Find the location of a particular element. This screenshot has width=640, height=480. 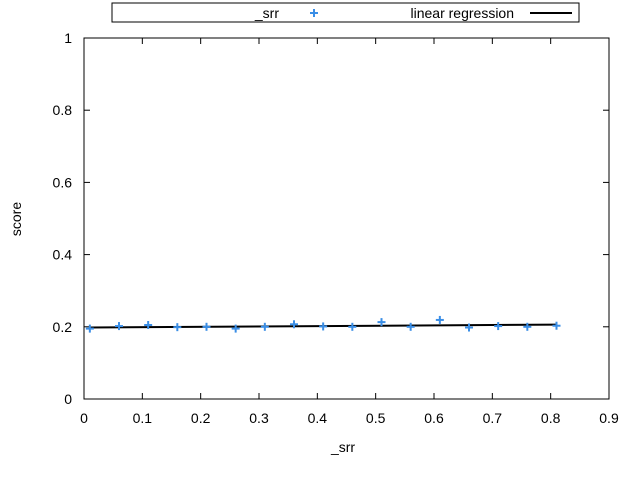

y-axis-label: score is located at coordinates (16, 219).